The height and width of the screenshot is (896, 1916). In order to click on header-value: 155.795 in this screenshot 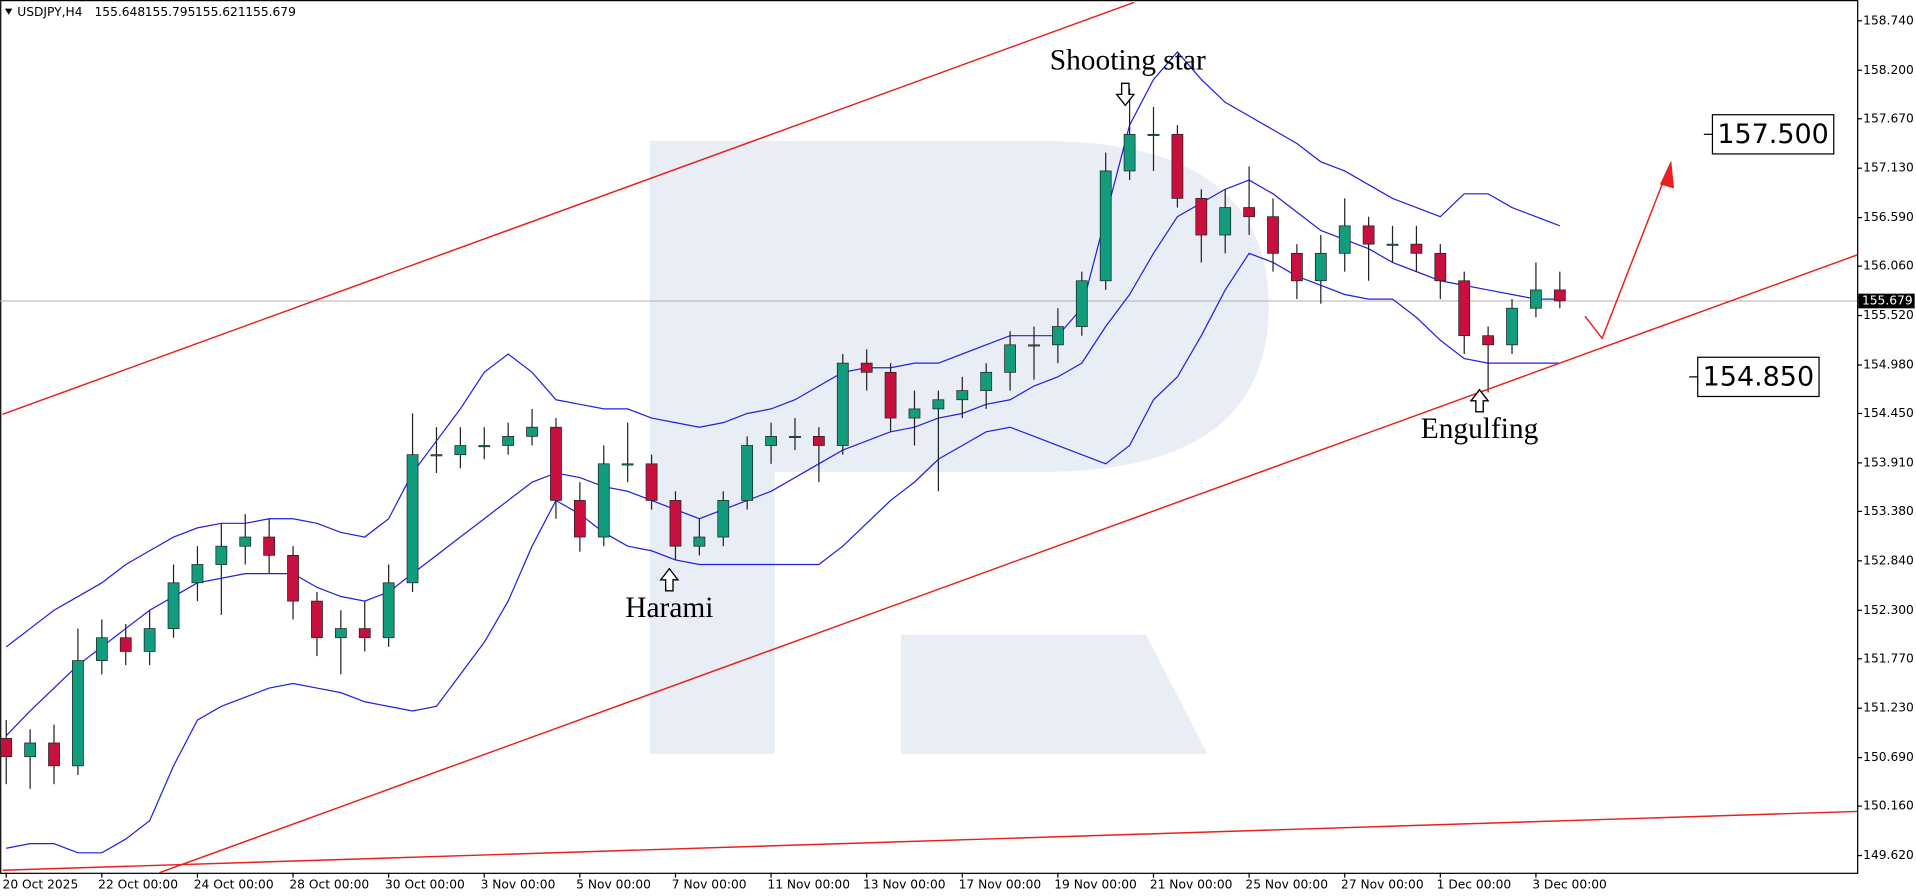, I will do `click(170, 12)`.